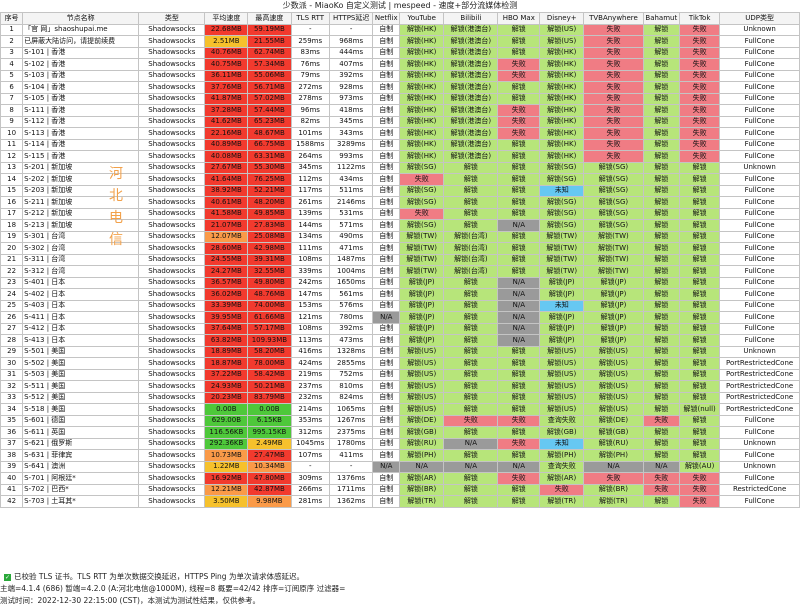 The width and height of the screenshot is (800, 607). Describe the element at coordinates (422, 236) in the screenshot. I see `table-cell: 解锁(TW)` at that location.